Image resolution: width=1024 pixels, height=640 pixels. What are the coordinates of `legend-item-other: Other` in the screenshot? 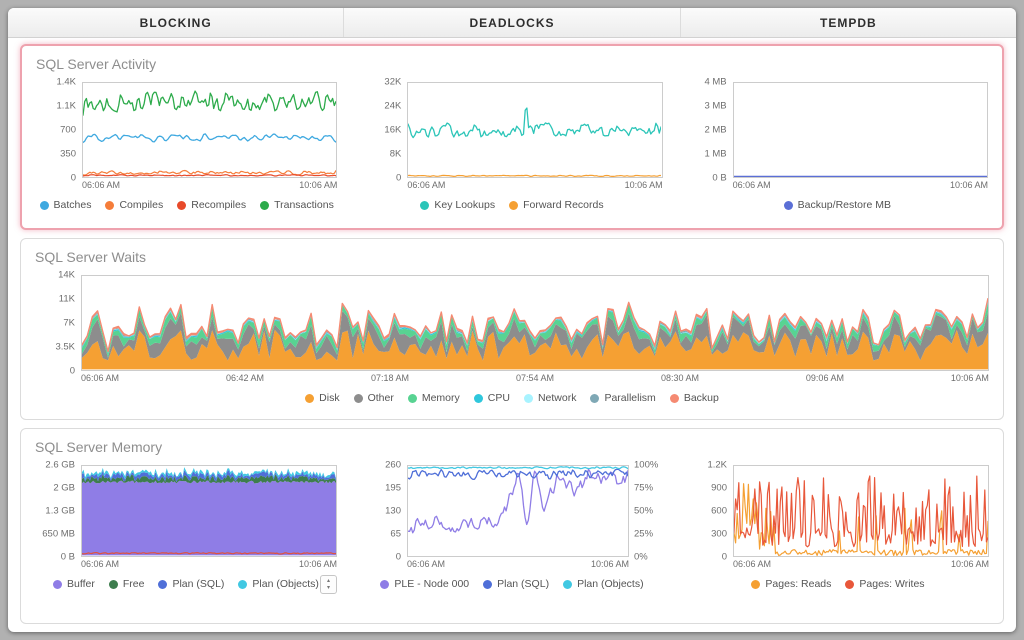 It's located at (373, 398).